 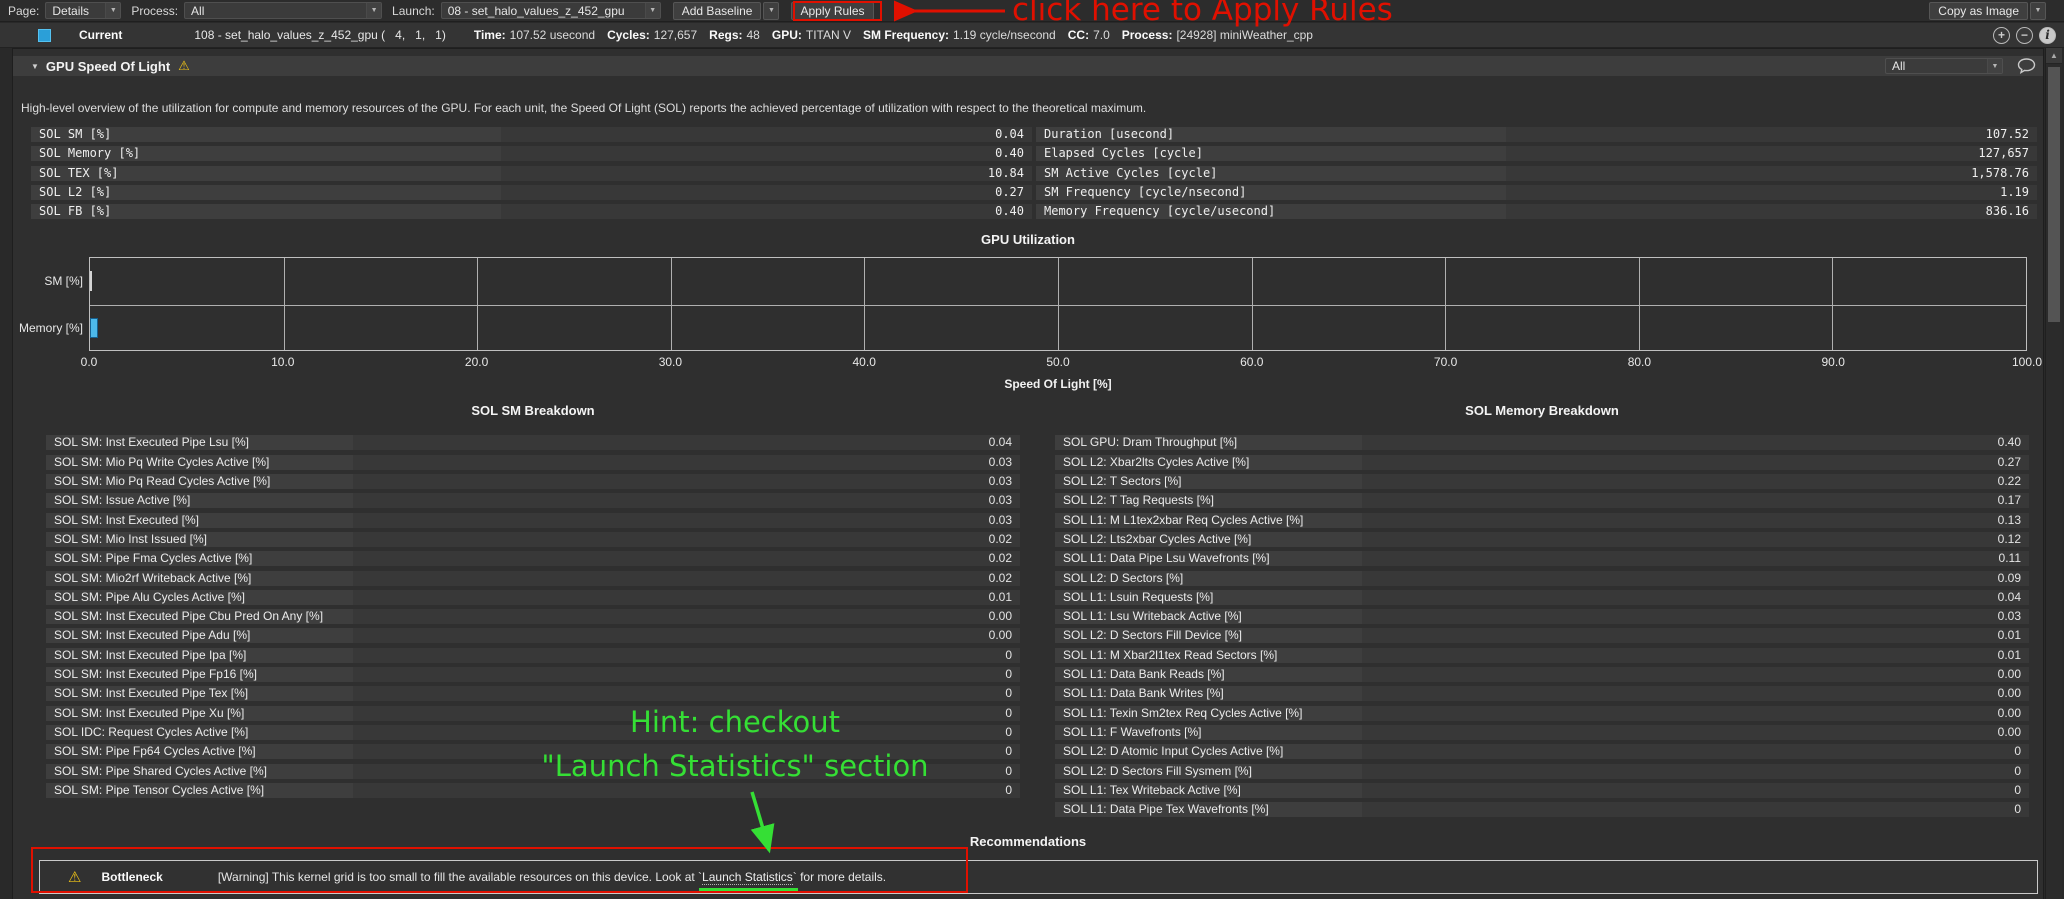 What do you see at coordinates (2026, 66) in the screenshot?
I see `comment-icon` at bounding box center [2026, 66].